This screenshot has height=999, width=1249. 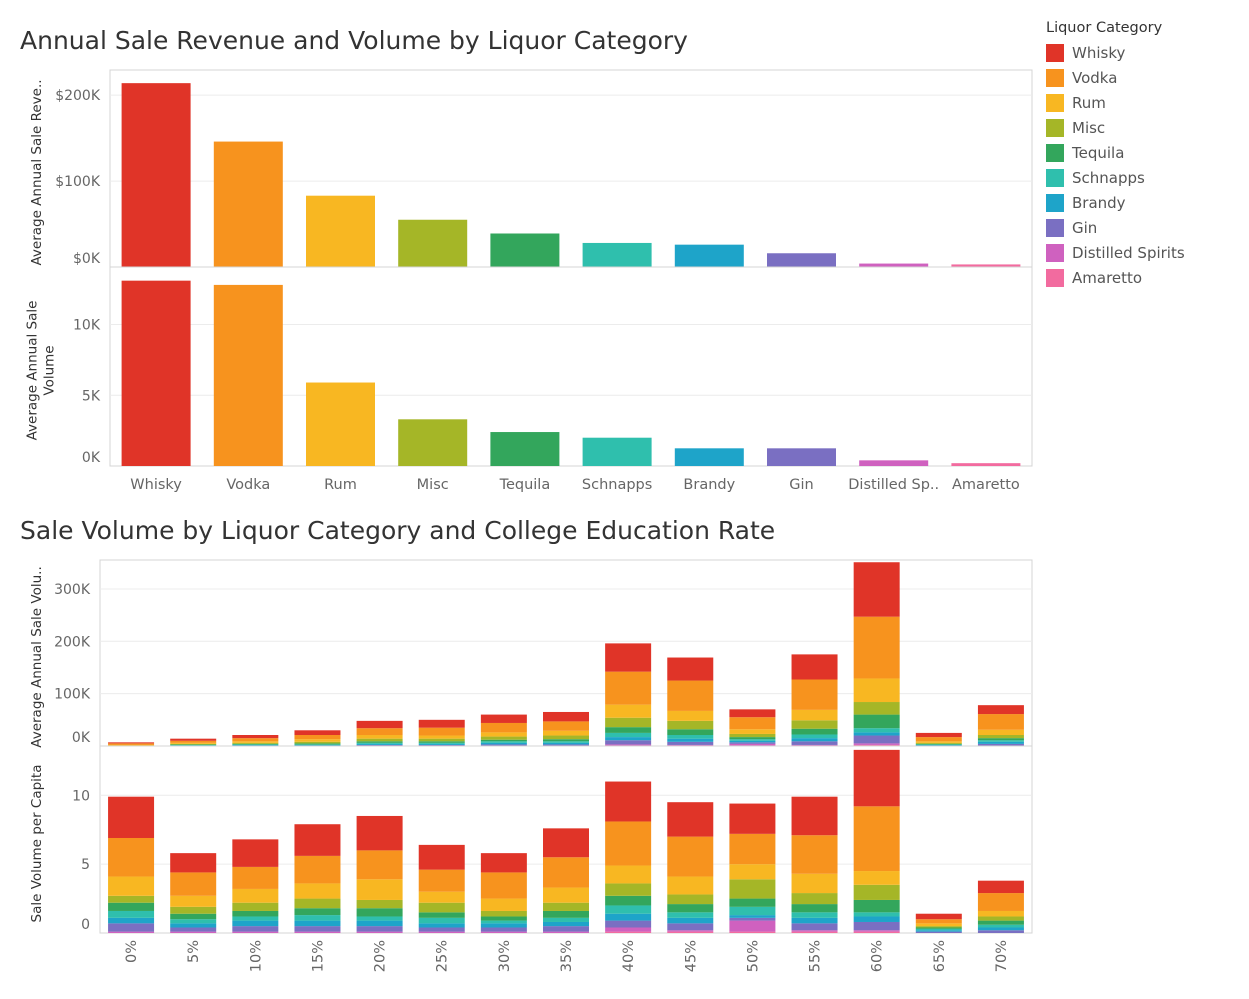 I want to click on y-tick-label: $100K, so click(x=78, y=182).